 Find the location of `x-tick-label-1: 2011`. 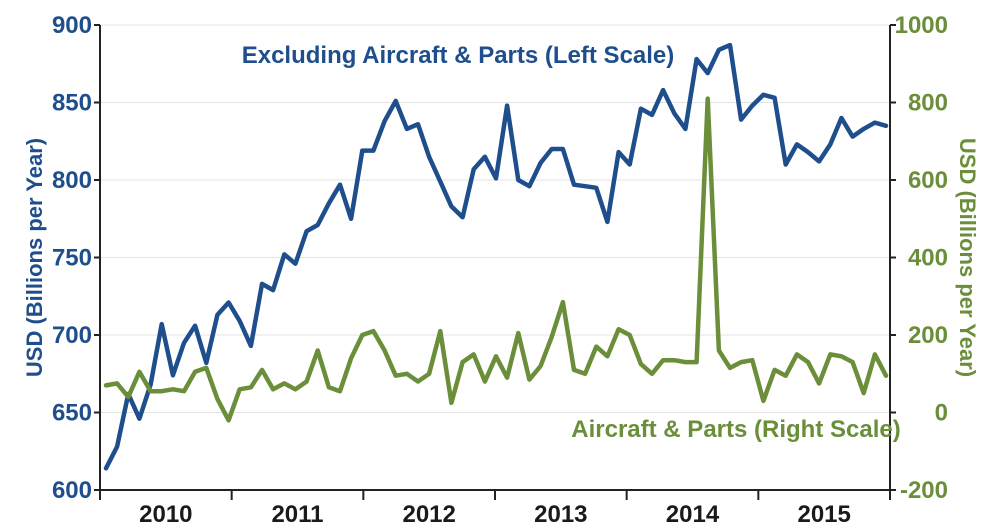

x-tick-label-1: 2011 is located at coordinates (297, 514).